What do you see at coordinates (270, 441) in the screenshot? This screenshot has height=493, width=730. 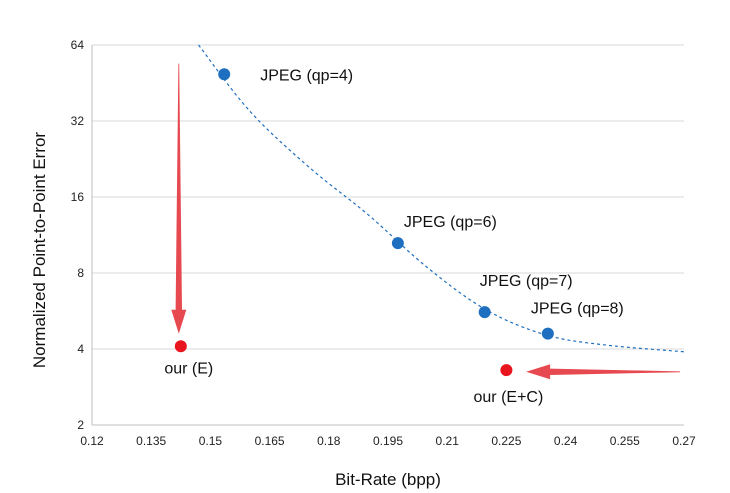 I see `x-tick-label: 0.165` at bounding box center [270, 441].